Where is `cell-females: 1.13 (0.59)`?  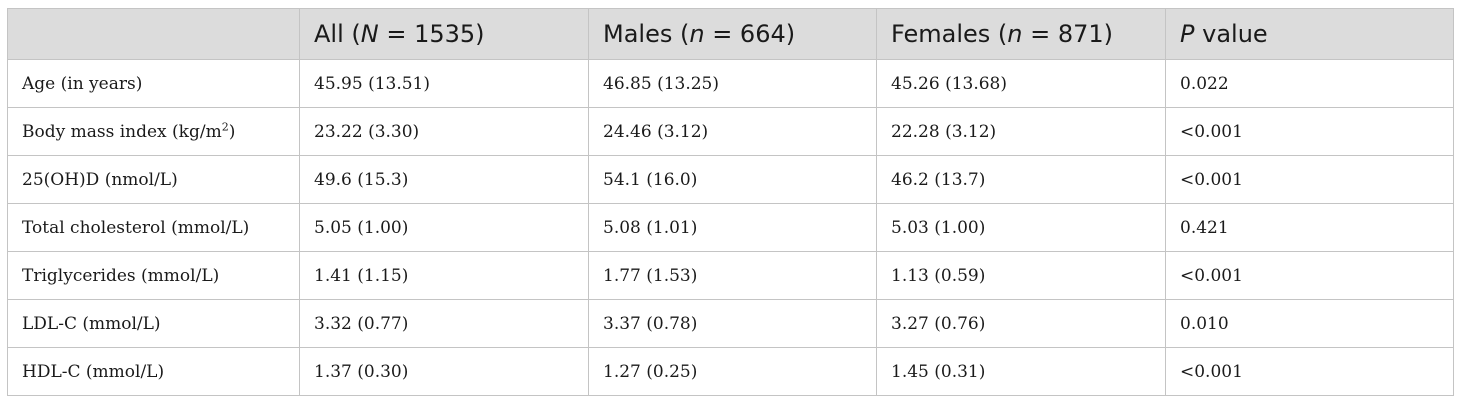
cell-females: 1.13 (0.59) is located at coordinates (1021, 275).